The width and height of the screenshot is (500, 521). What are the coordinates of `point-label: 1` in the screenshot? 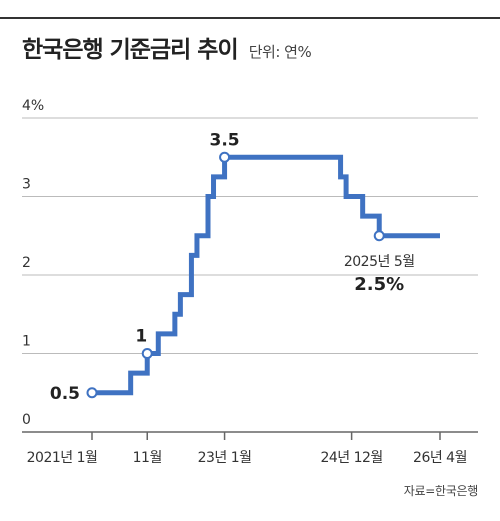 It's located at (141, 337).